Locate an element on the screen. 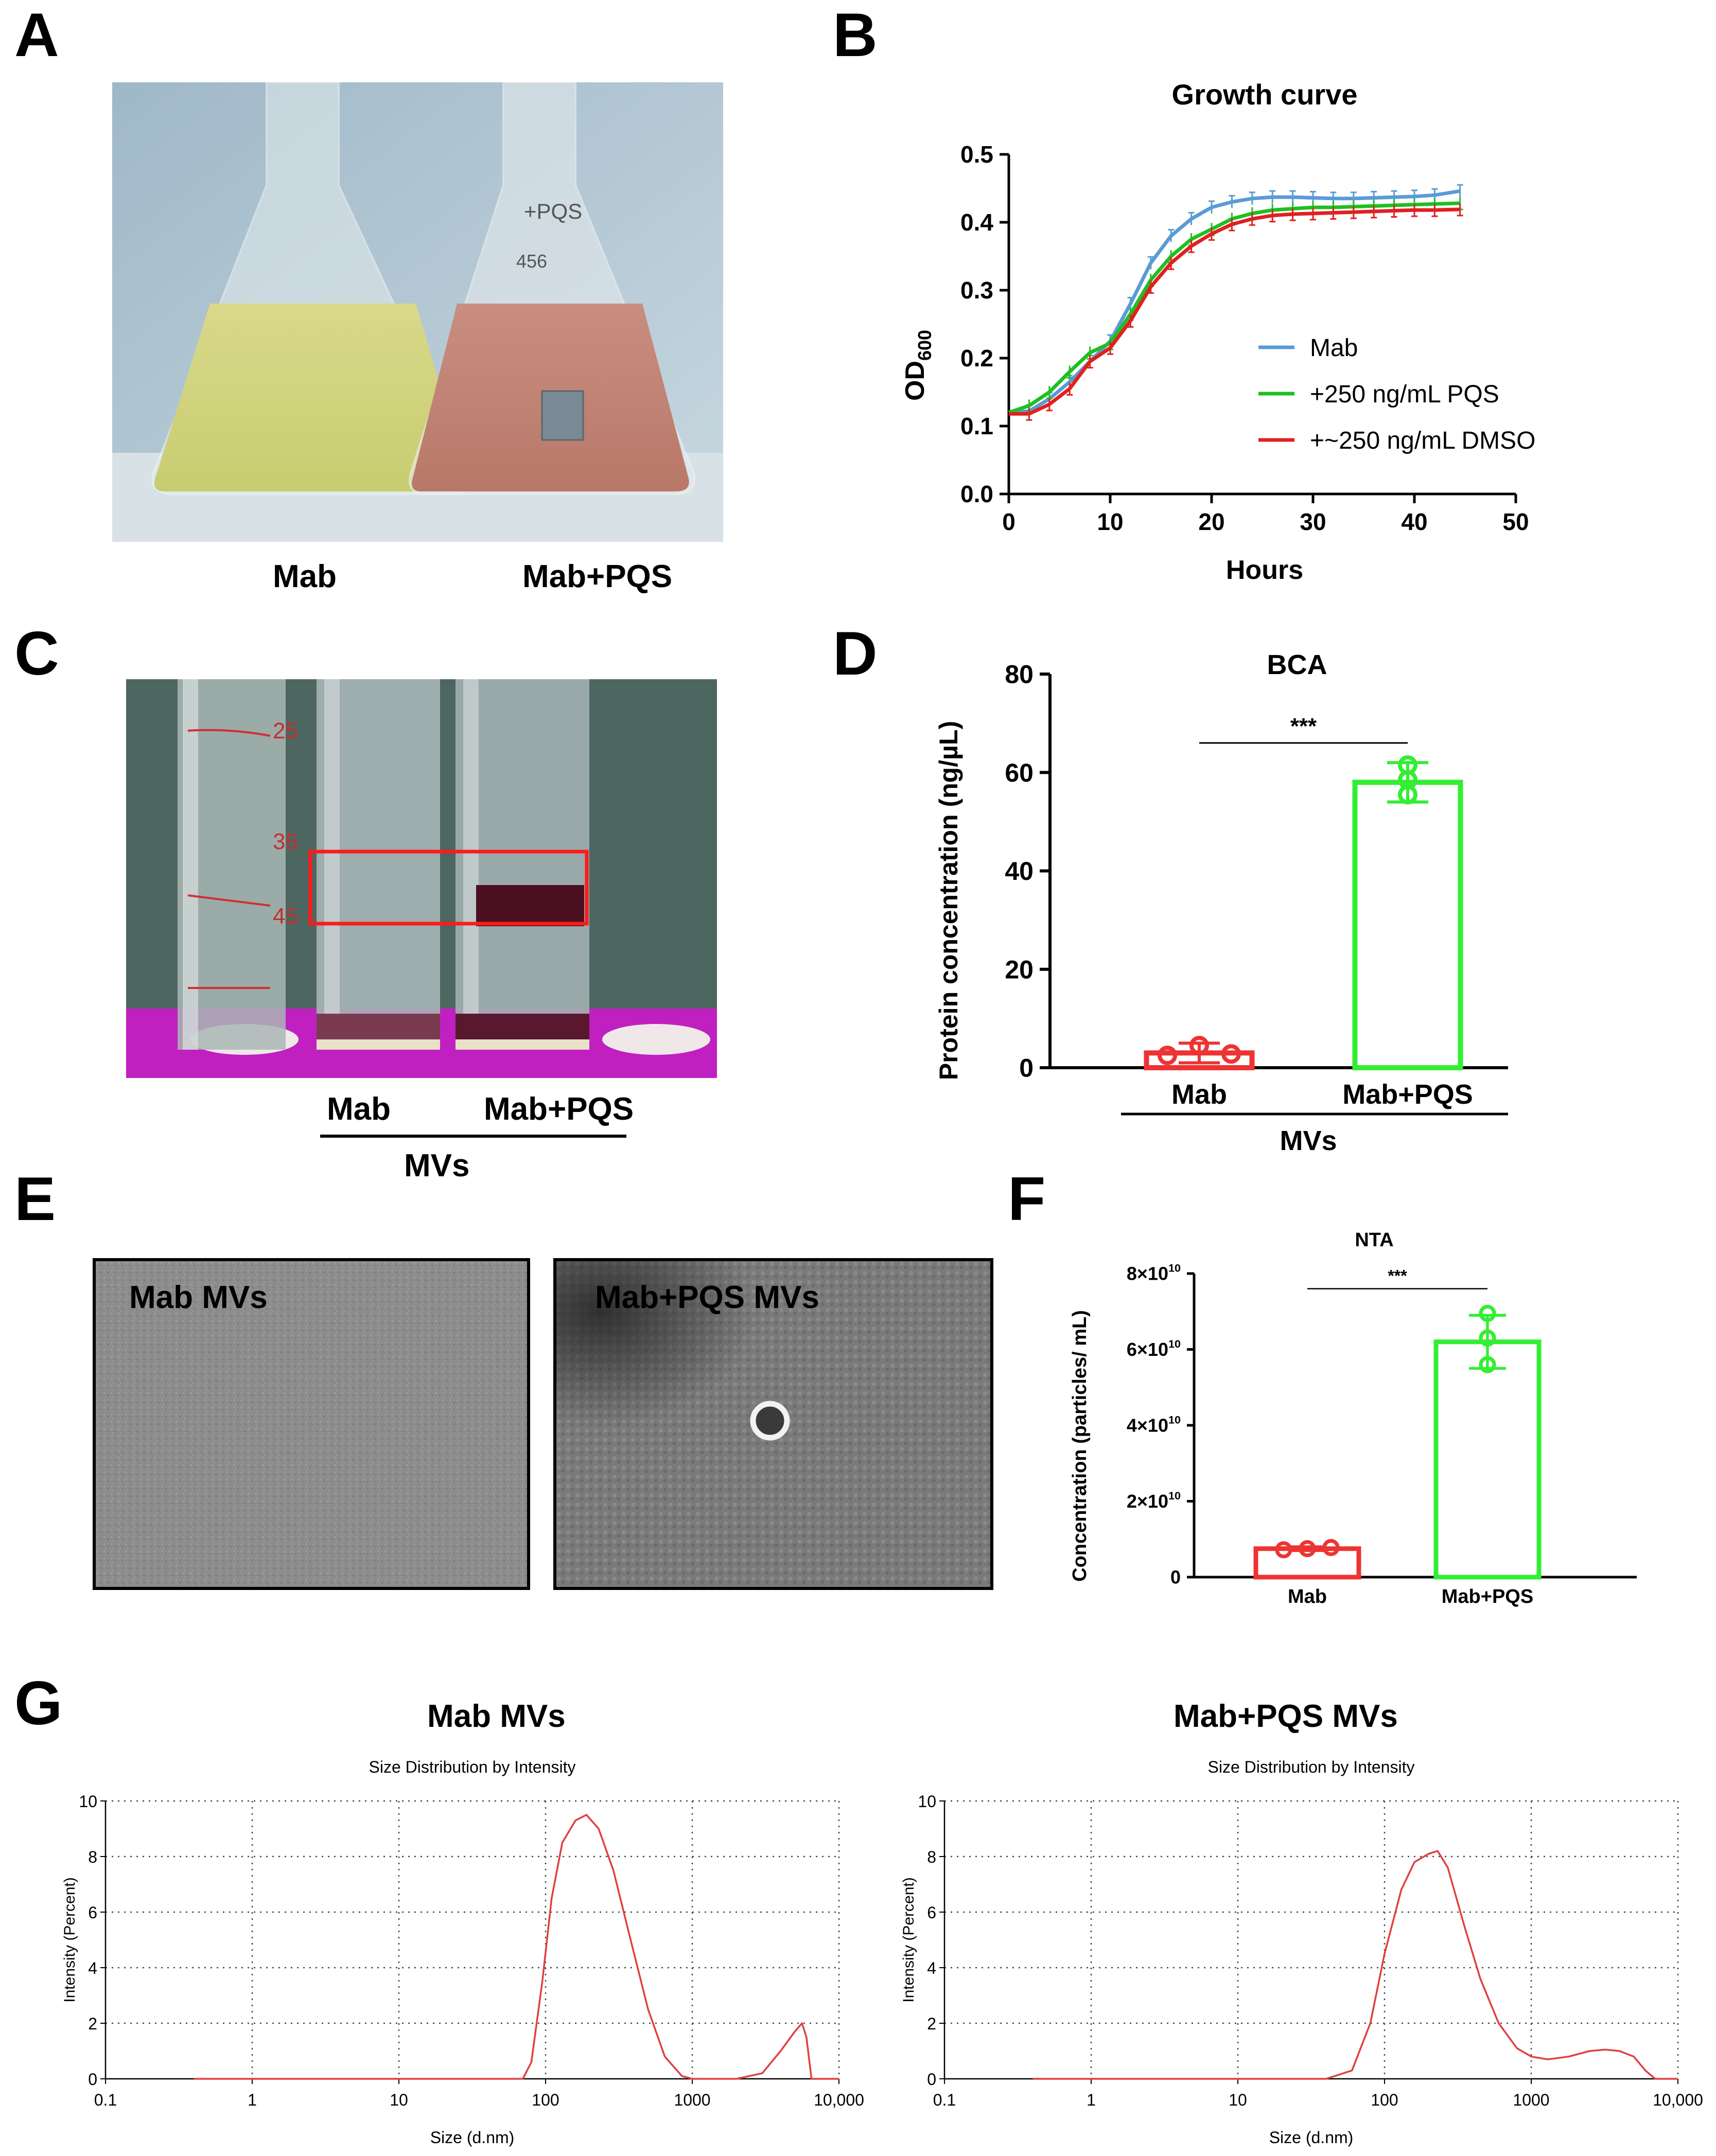 Image resolution: width=1716 pixels, height=2156 pixels. flask-label-mab: Mab is located at coordinates (305, 576).